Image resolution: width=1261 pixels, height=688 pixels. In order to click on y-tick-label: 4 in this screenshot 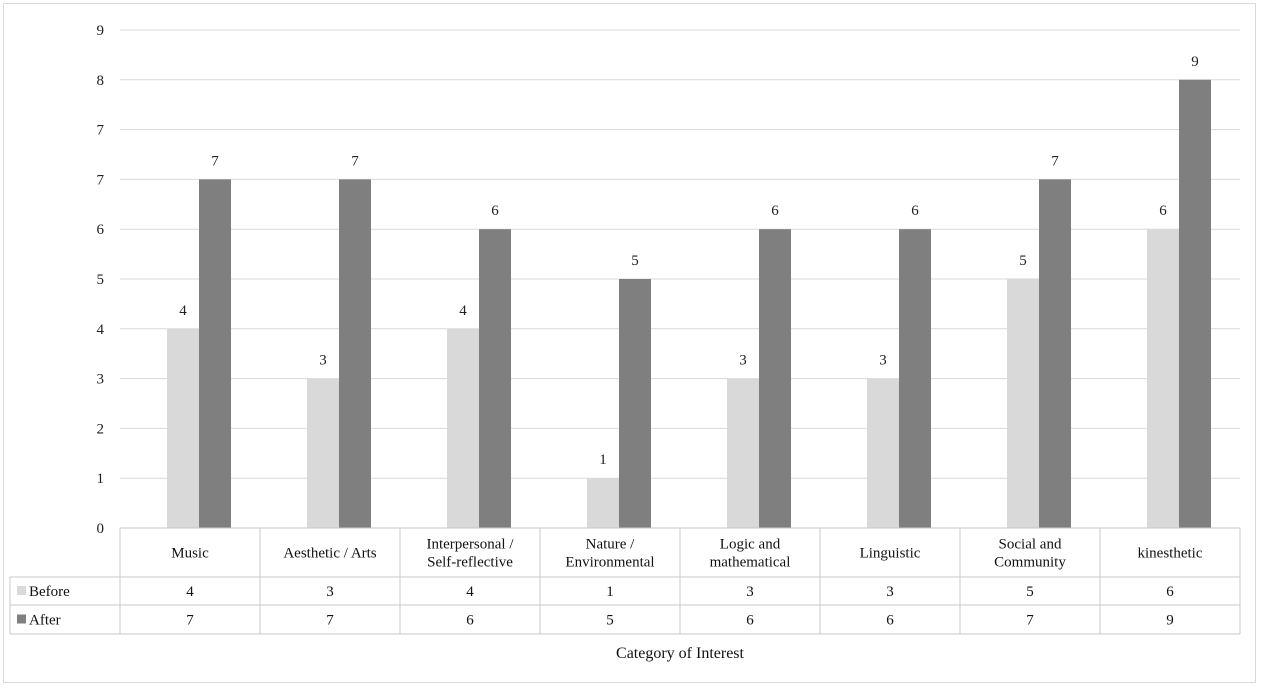, I will do `click(101, 330)`.